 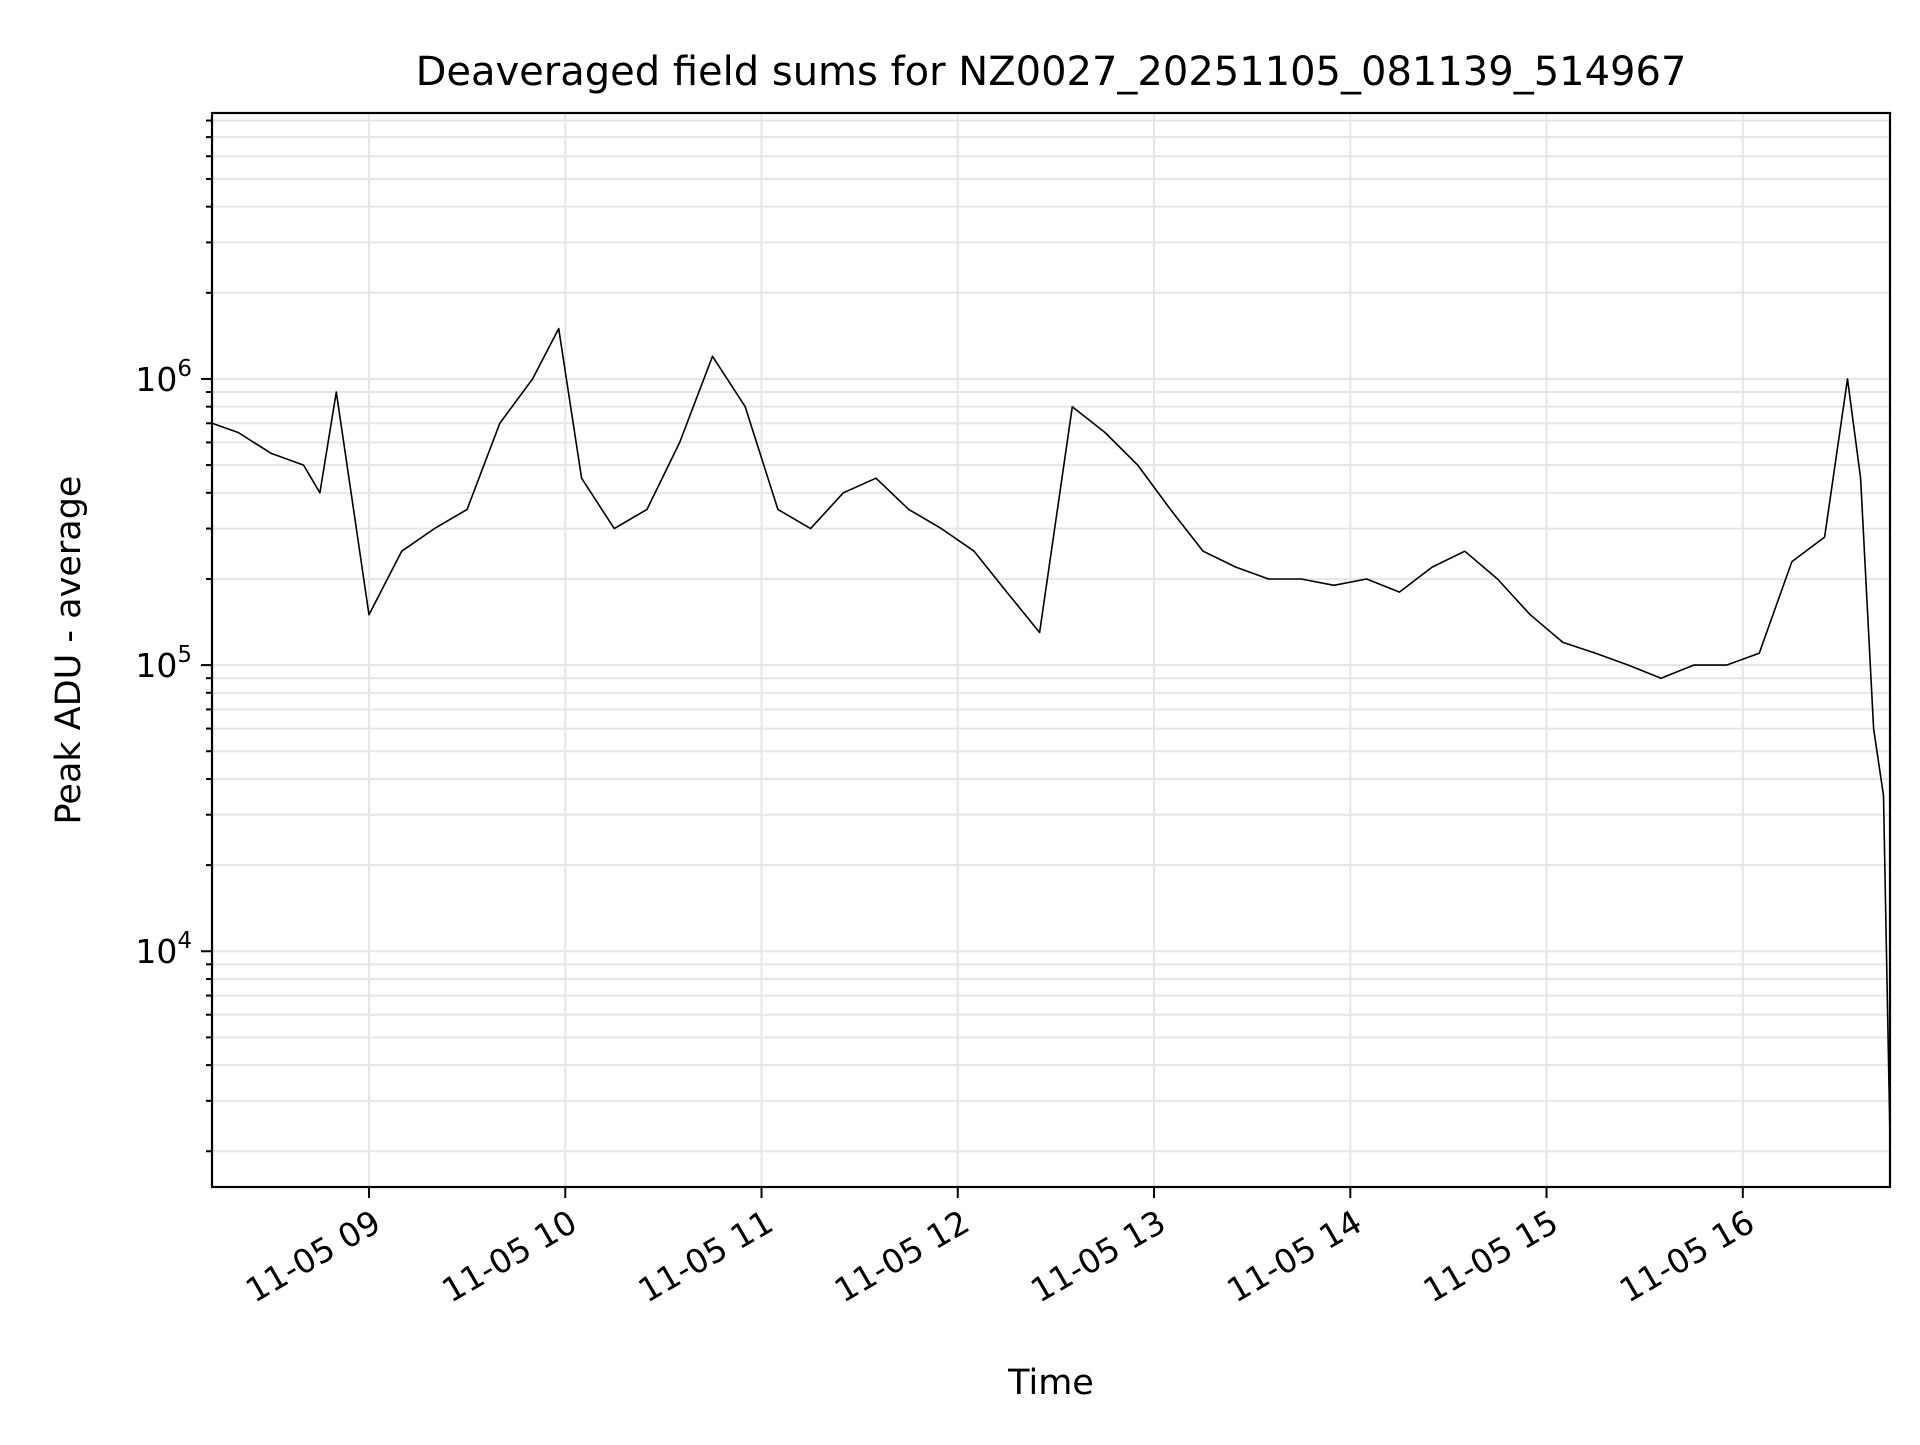 I want to click on y-tick-label: 10⁴, so click(x=163, y=949).